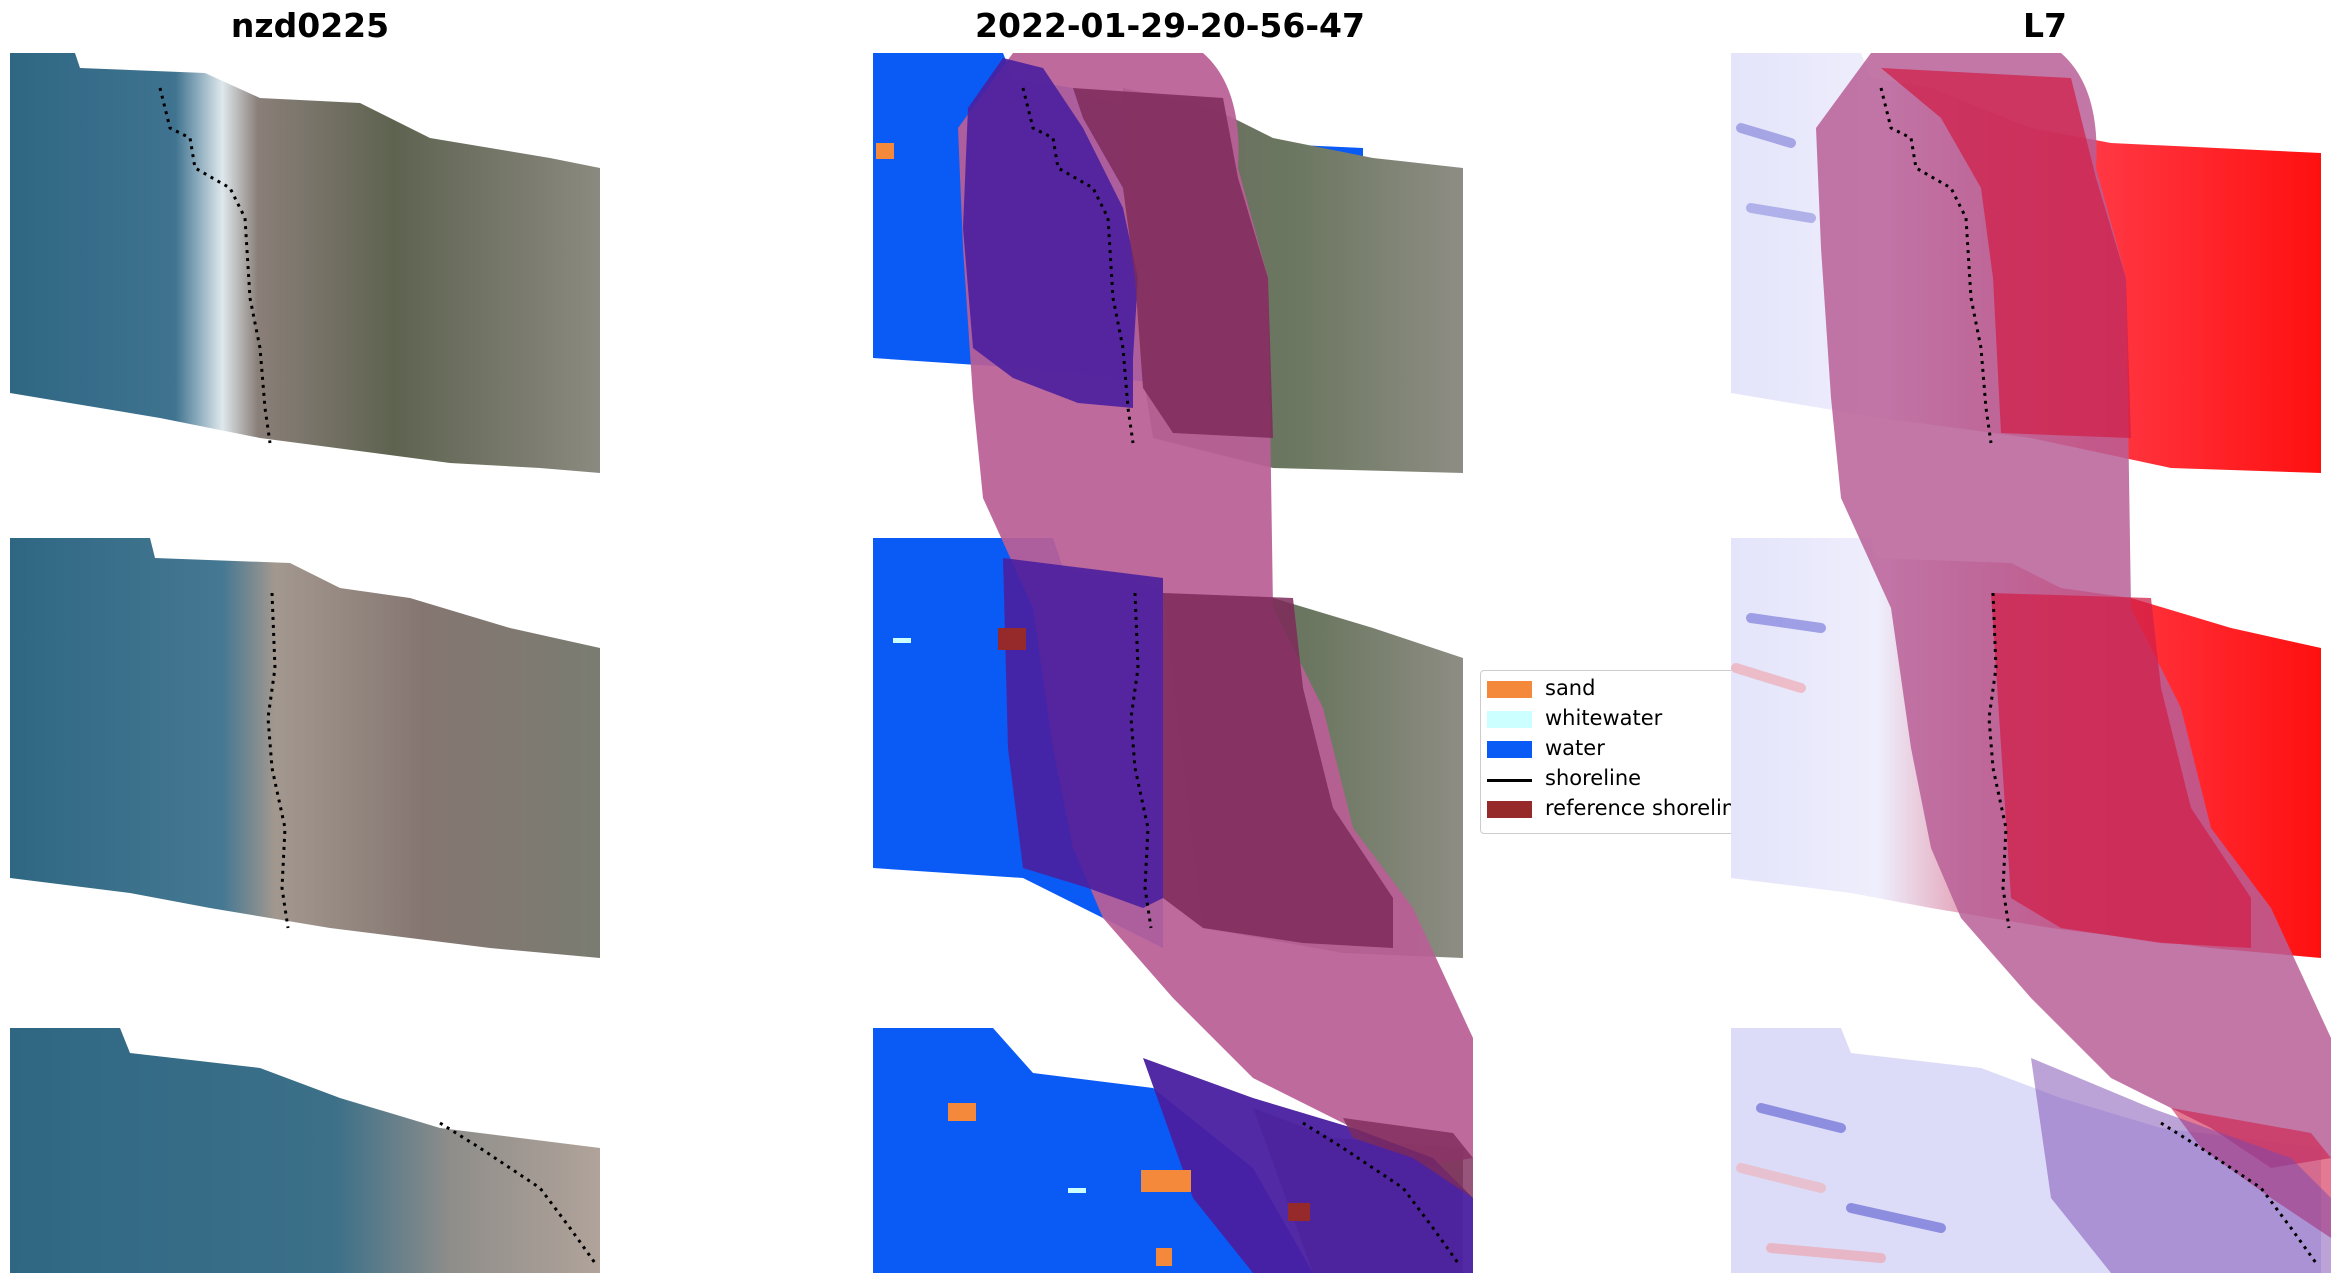 The height and width of the screenshot is (1283, 2341). What do you see at coordinates (1408, 1158) in the screenshot?
I see `land-in-buffer-bottom` at bounding box center [1408, 1158].